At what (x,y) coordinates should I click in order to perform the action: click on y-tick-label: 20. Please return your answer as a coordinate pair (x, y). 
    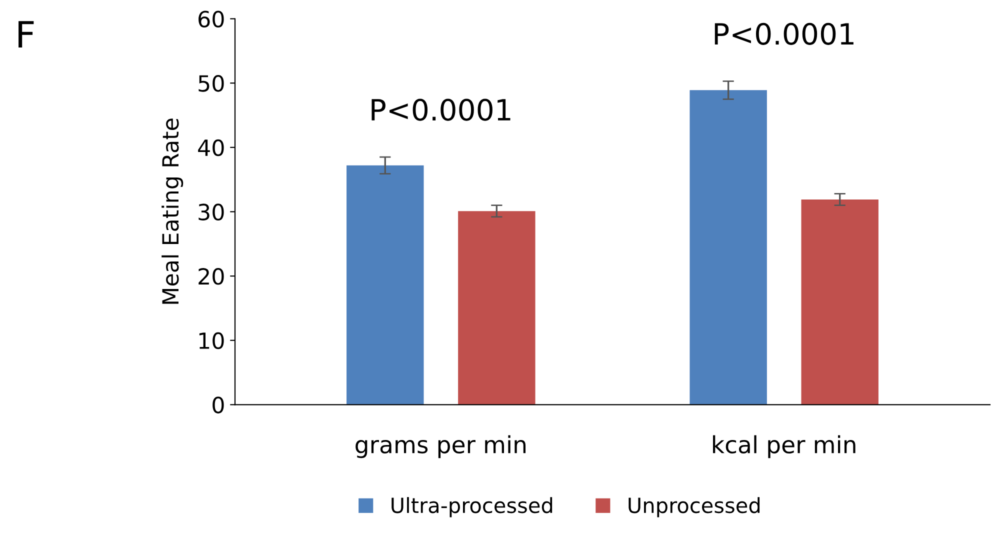
    Looking at the image, I should click on (211, 276).